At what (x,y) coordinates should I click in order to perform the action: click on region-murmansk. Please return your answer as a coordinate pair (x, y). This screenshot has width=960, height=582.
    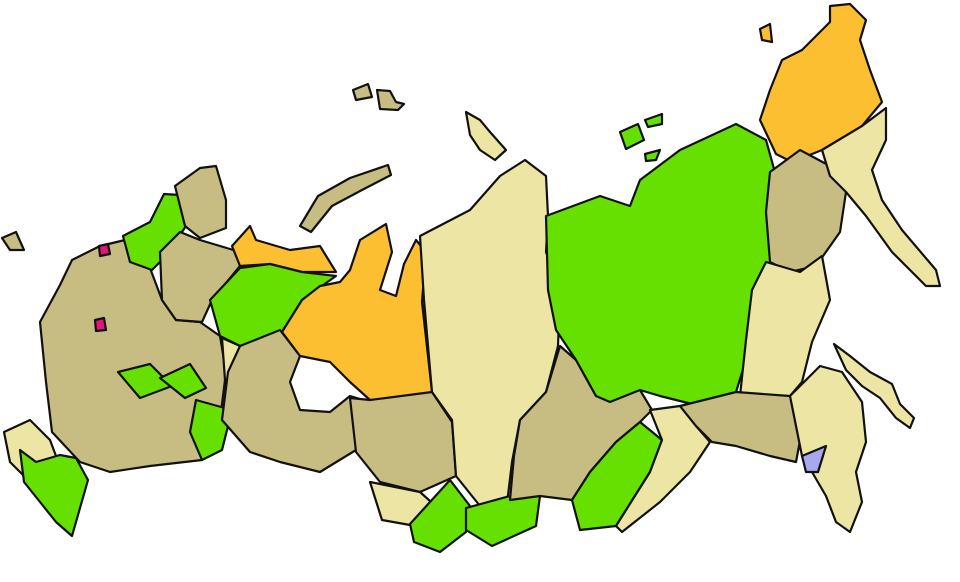
    Looking at the image, I should click on (200, 202).